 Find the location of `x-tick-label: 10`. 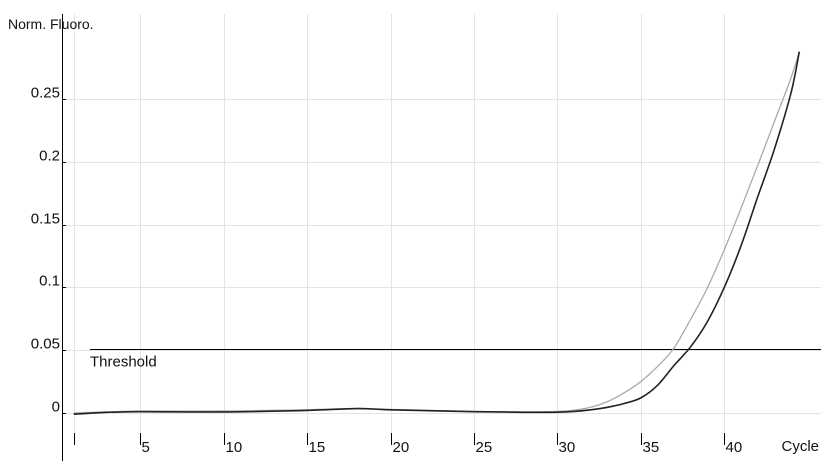

x-tick-label: 10 is located at coordinates (234, 447).